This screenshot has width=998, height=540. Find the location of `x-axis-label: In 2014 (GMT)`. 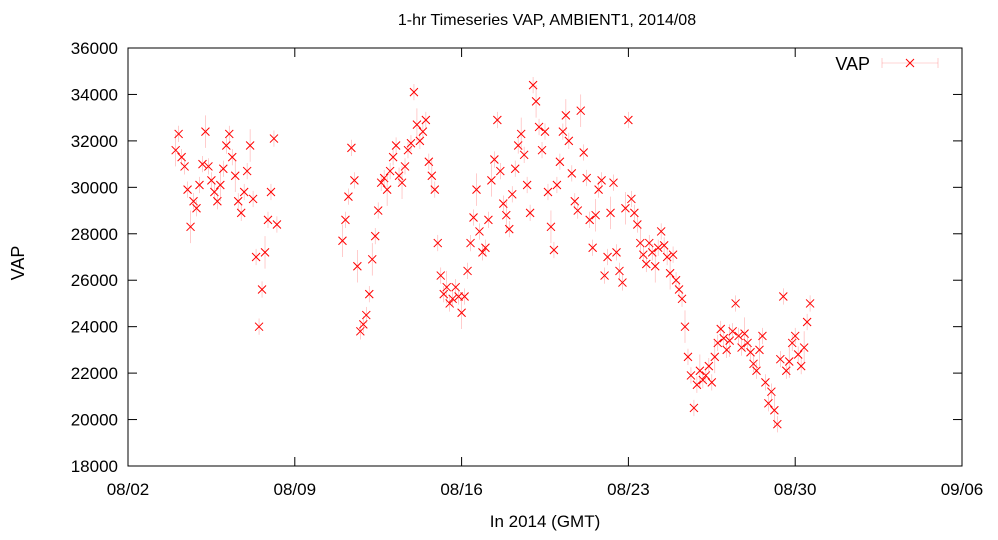

x-axis-label: In 2014 (GMT) is located at coordinates (545, 521).